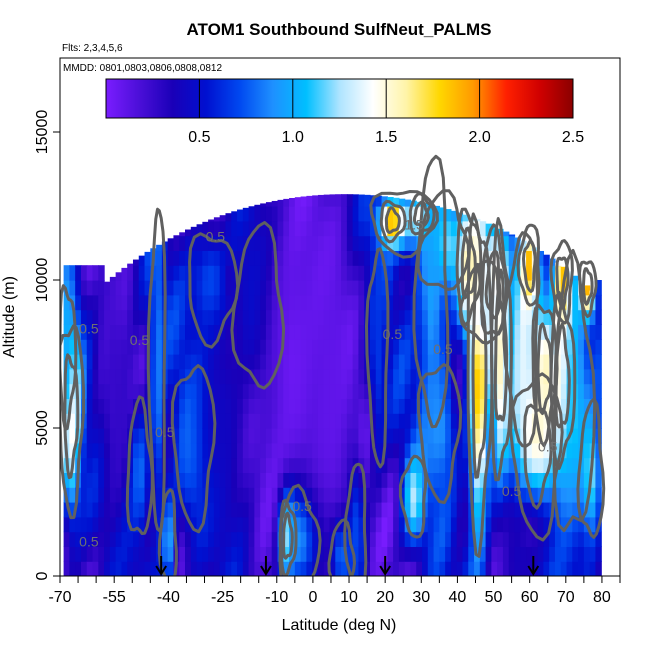  What do you see at coordinates (222, 597) in the screenshot?
I see `x-tick-label: -25` at bounding box center [222, 597].